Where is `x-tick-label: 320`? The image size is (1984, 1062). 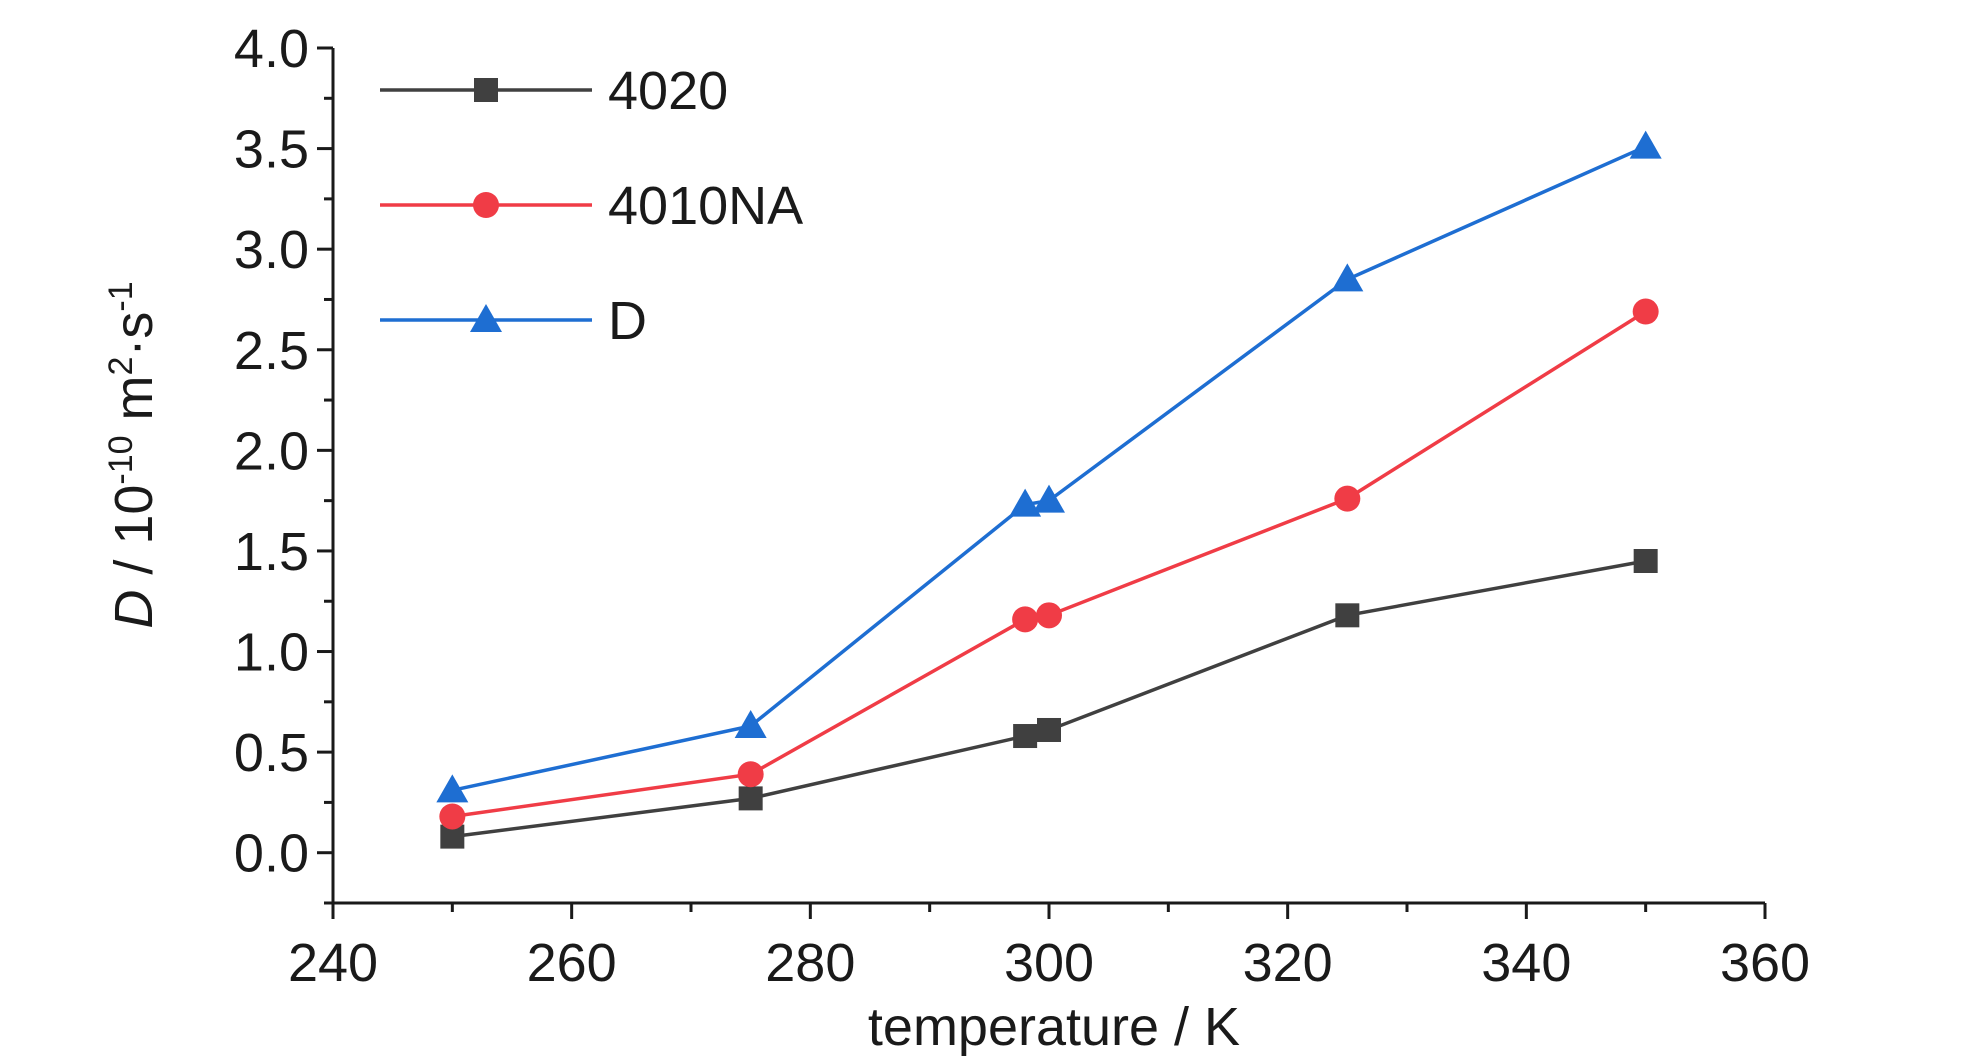 x-tick-label: 320 is located at coordinates (1288, 963).